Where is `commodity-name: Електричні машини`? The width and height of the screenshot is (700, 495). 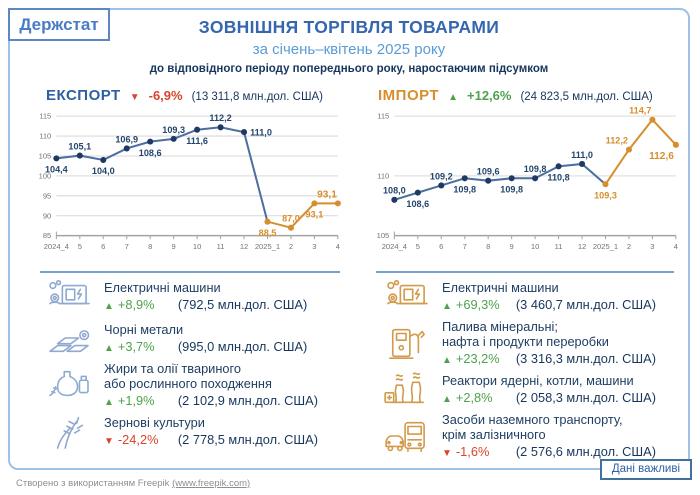 commodity-name: Електричні машини is located at coordinates (162, 287).